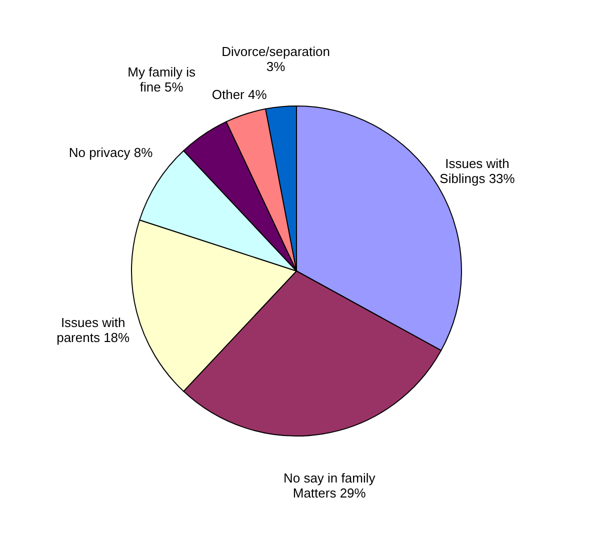  I want to click on slice-label: No privacy 8%, so click(111, 152).